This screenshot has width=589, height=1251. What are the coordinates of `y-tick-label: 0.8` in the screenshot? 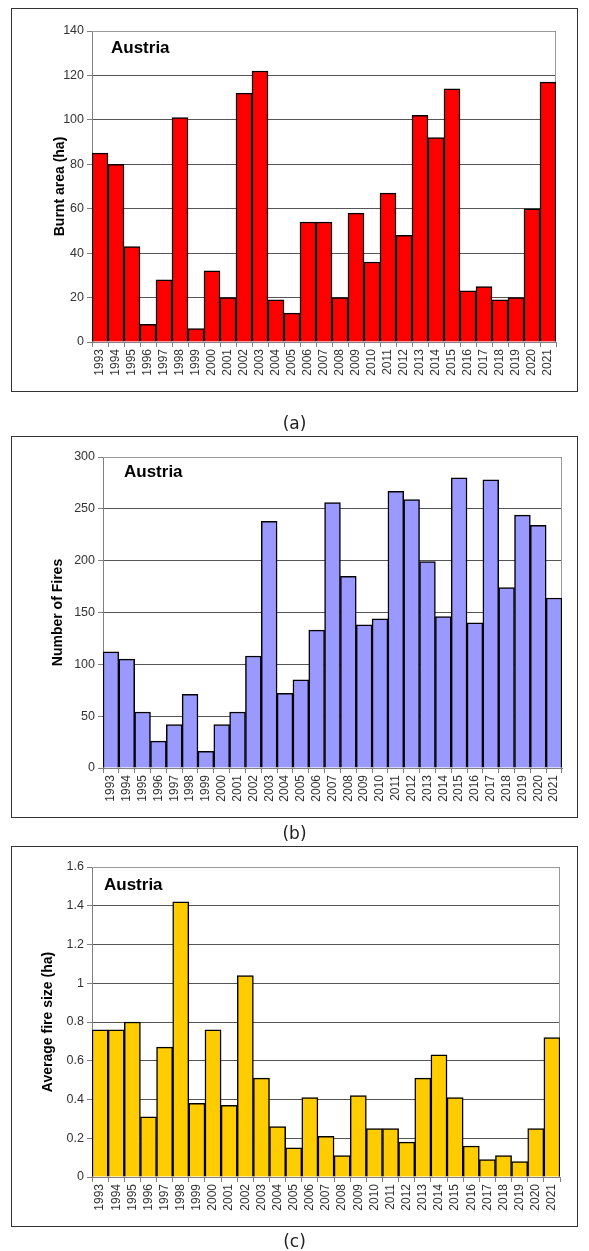 It's located at (75, 1021).